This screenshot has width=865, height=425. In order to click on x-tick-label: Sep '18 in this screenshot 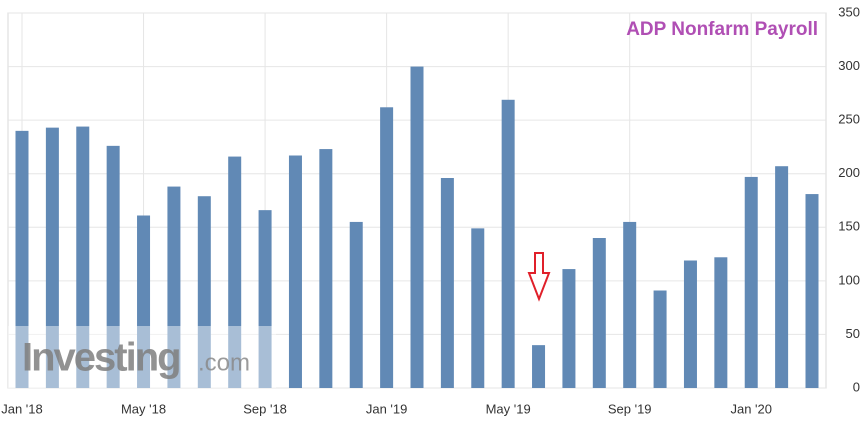, I will do `click(265, 408)`.